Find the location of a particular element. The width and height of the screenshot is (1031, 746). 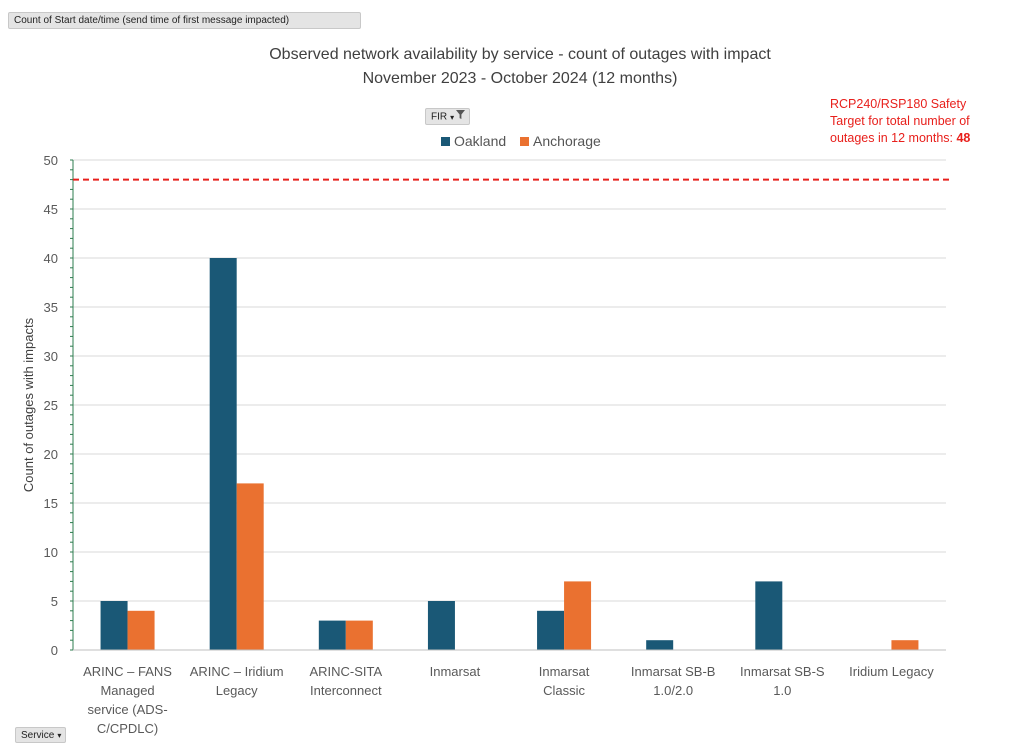

y-tick-label: 5 is located at coordinates (54, 601).